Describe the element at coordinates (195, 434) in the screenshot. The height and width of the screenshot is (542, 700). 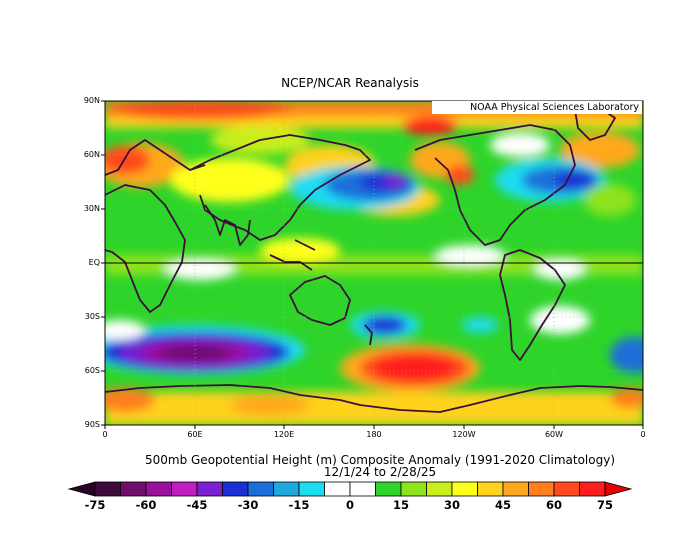
I see `lon-label-60e: 60E` at that location.